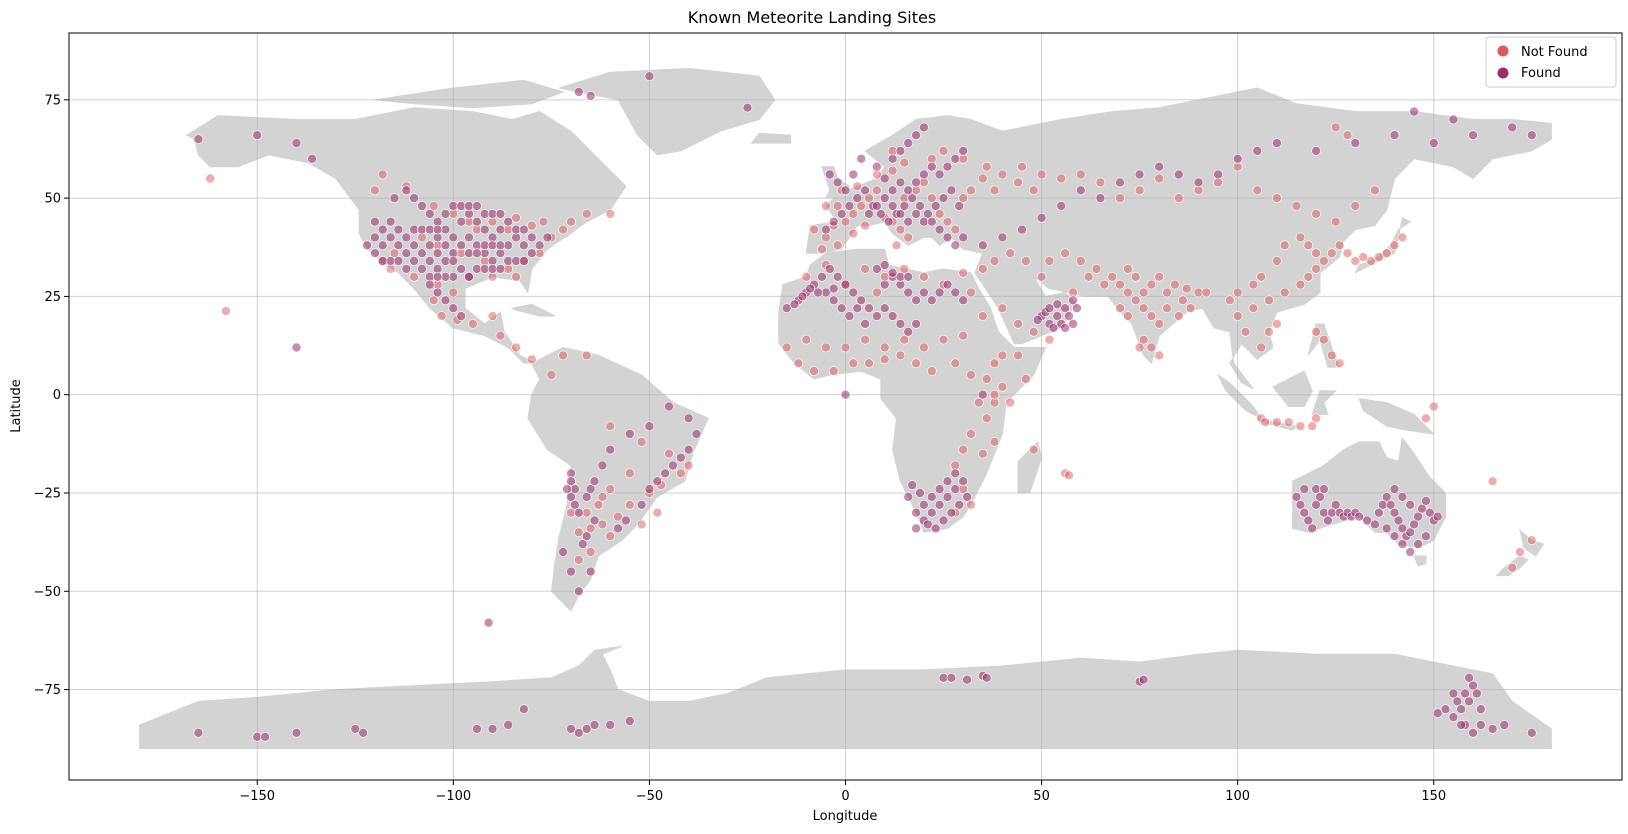  What do you see at coordinates (1554, 52) in the screenshot?
I see `legend-label-not-found: Not Found` at bounding box center [1554, 52].